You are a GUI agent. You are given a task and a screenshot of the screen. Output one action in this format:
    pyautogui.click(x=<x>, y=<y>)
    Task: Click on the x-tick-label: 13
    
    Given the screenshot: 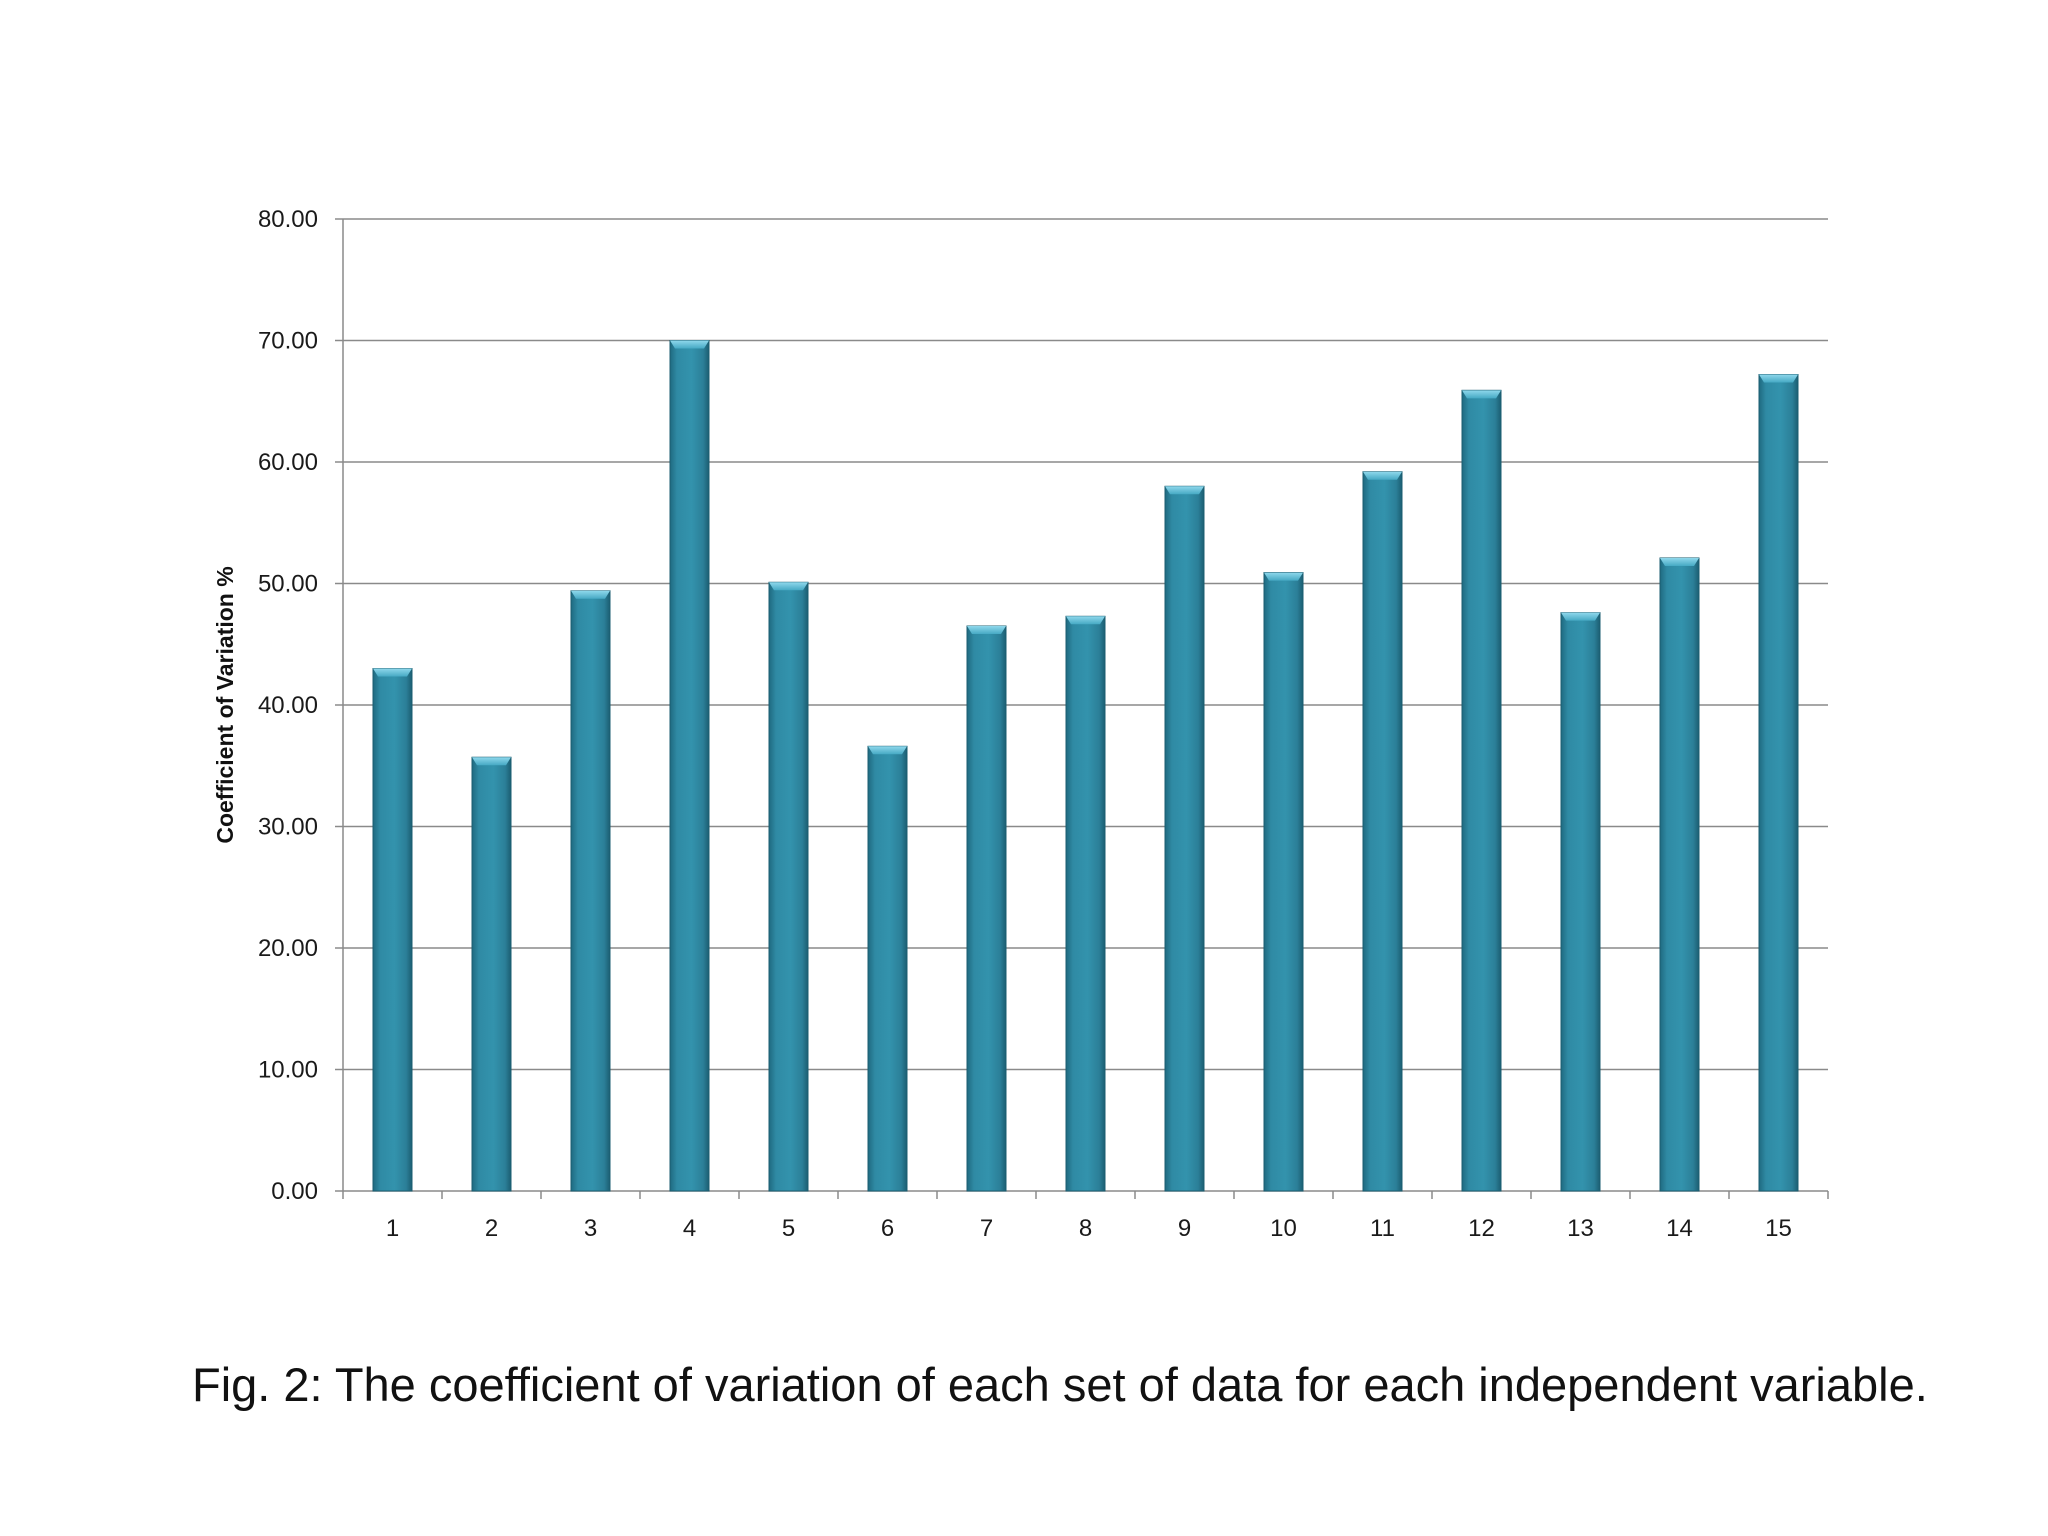 What is the action you would take?
    pyautogui.click(x=1580, y=1228)
    